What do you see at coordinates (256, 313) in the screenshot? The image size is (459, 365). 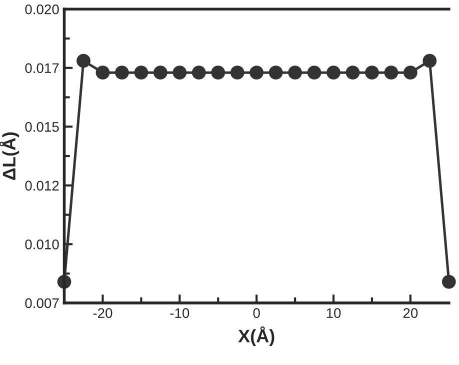 I see `x-tick-label: 0` at bounding box center [256, 313].